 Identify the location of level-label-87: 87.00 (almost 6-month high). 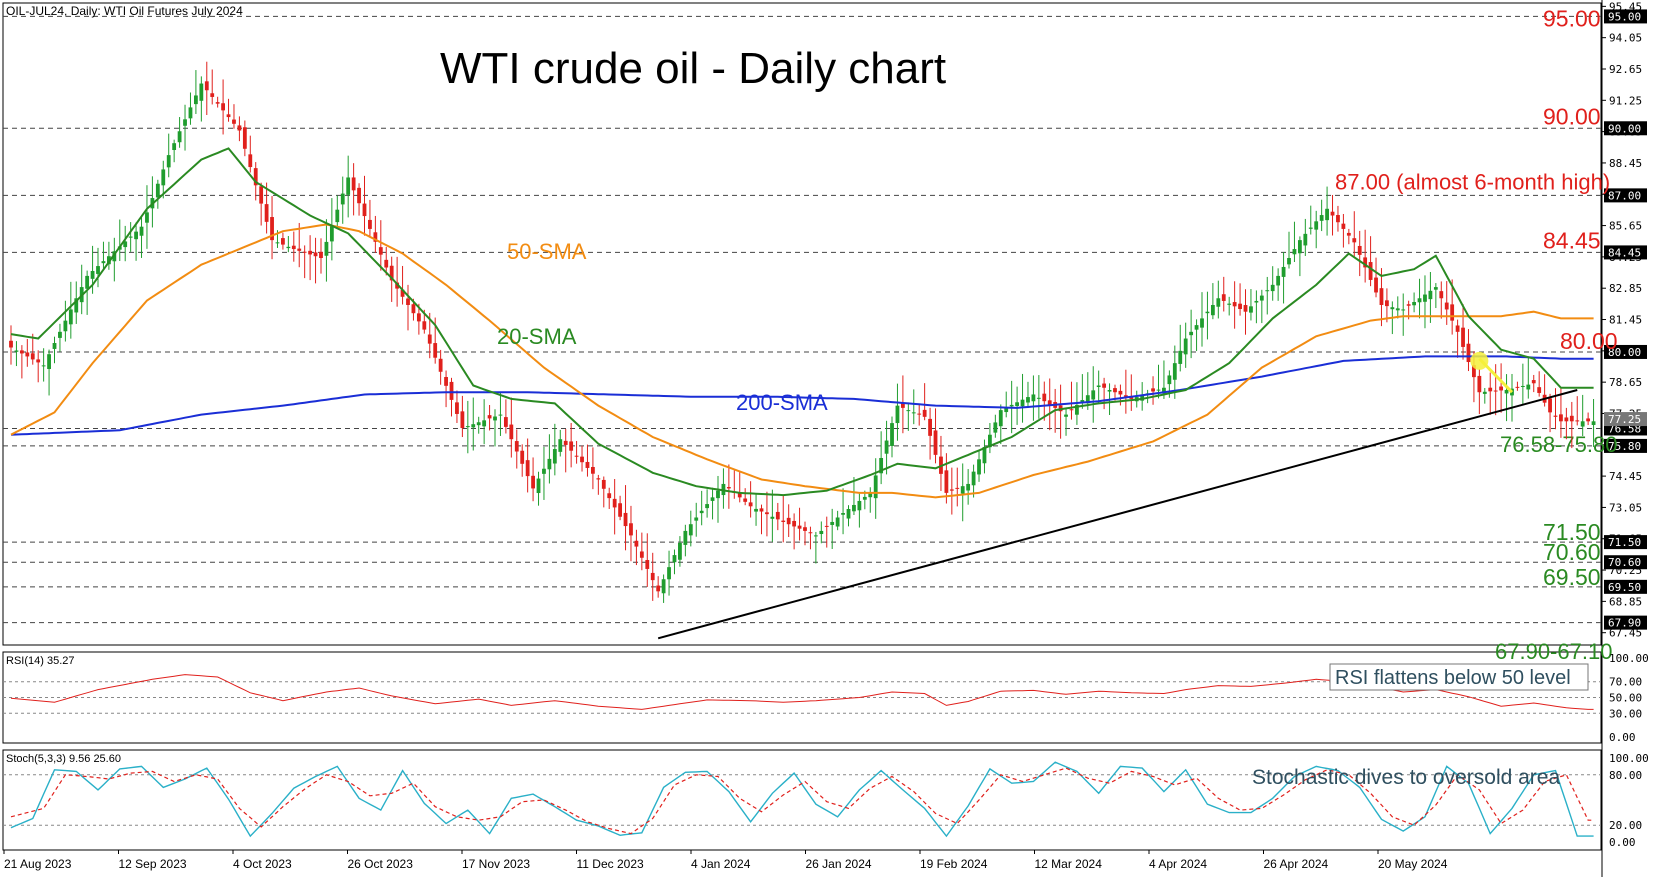
(1472, 181).